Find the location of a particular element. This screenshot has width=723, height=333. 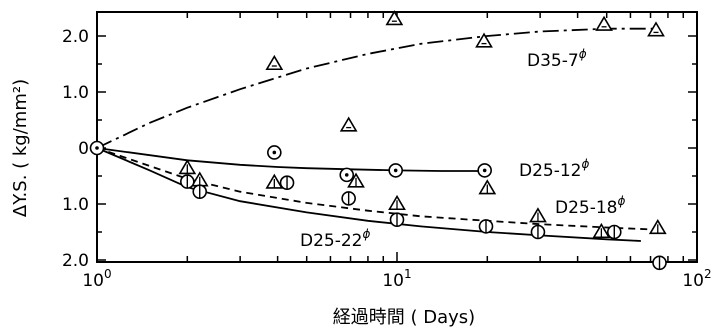

x-tick-label: 10⁰ is located at coordinates (96, 279).